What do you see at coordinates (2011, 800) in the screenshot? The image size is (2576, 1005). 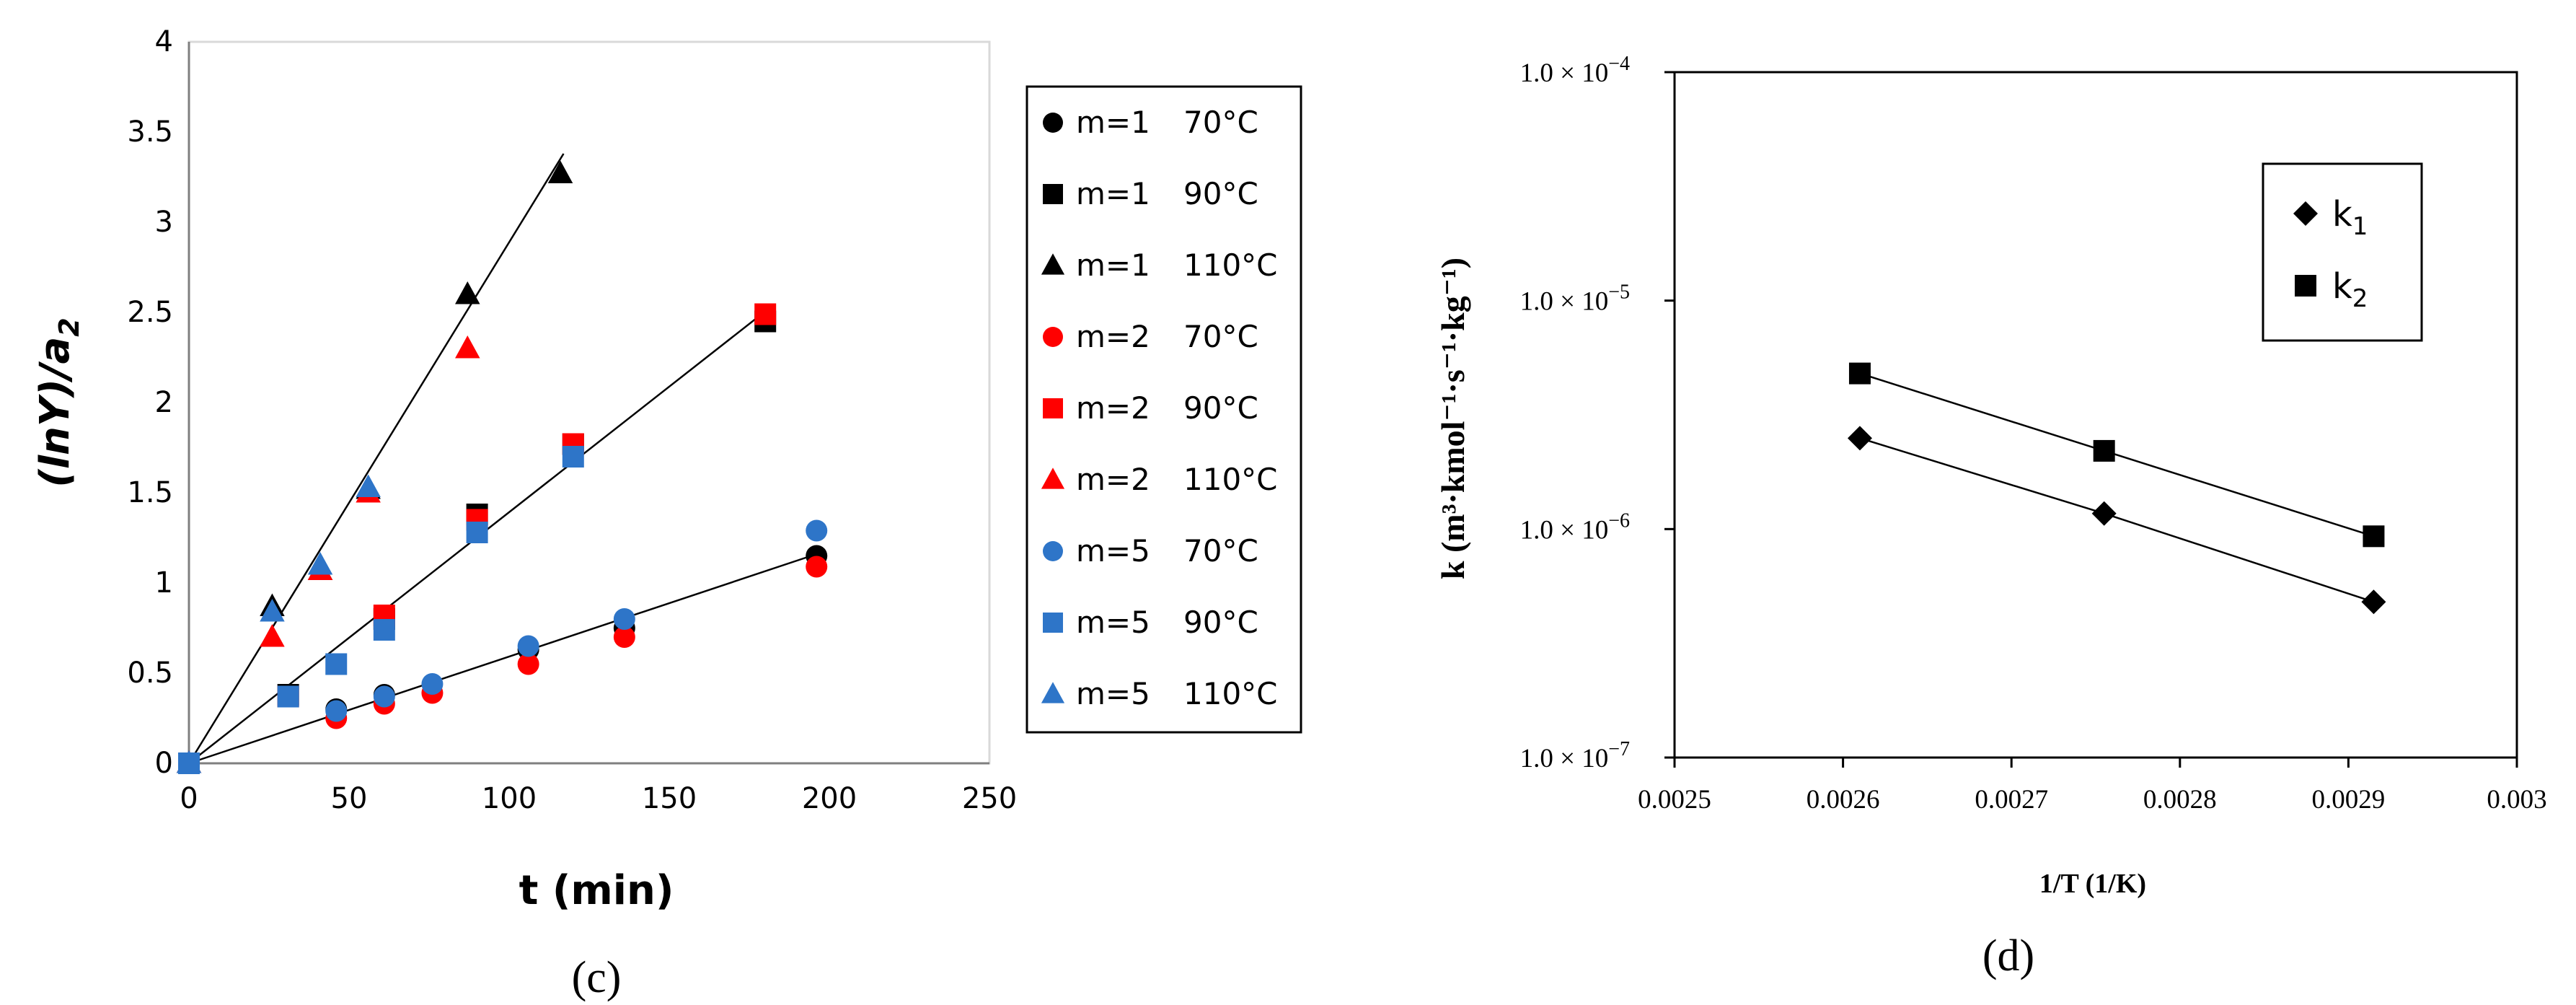 I see `x-tick-label-d: 0.0027` at bounding box center [2011, 800].